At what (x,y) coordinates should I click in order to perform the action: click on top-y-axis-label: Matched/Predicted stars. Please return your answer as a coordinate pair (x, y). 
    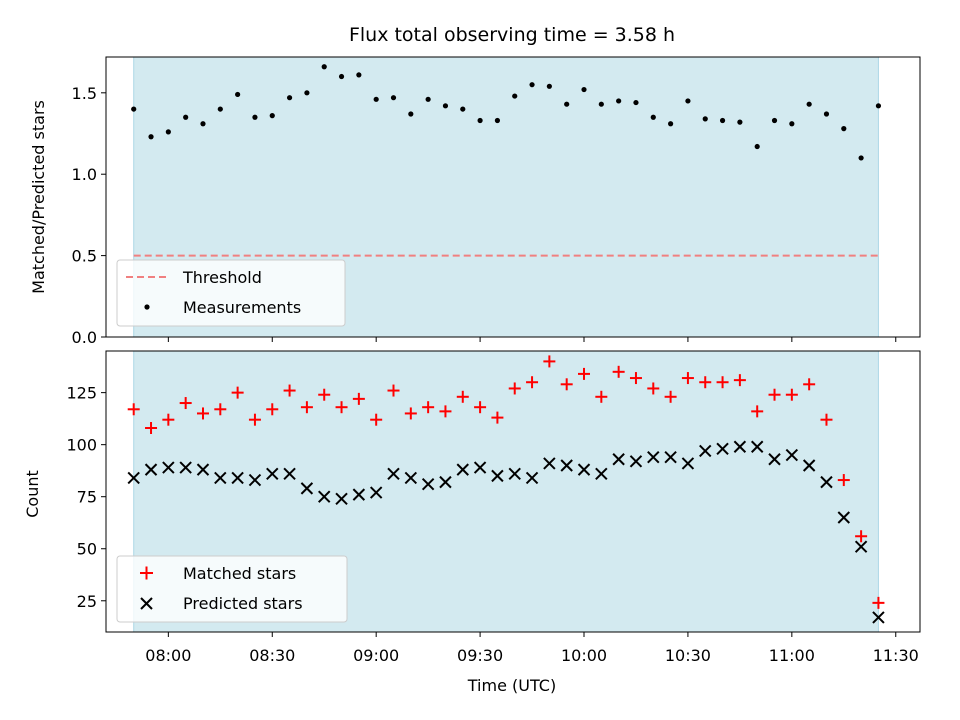
    Looking at the image, I should click on (38, 197).